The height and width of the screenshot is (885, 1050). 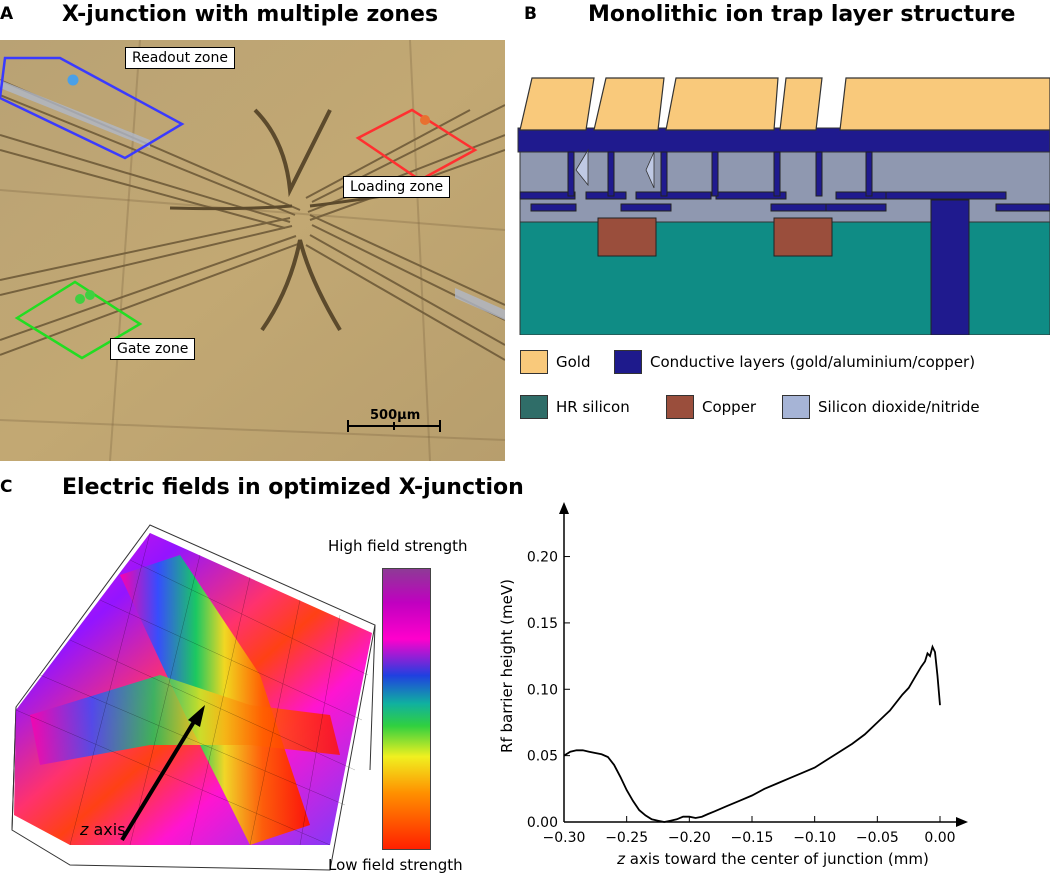 What do you see at coordinates (7, 14) in the screenshot?
I see `panel-a-letter: A` at bounding box center [7, 14].